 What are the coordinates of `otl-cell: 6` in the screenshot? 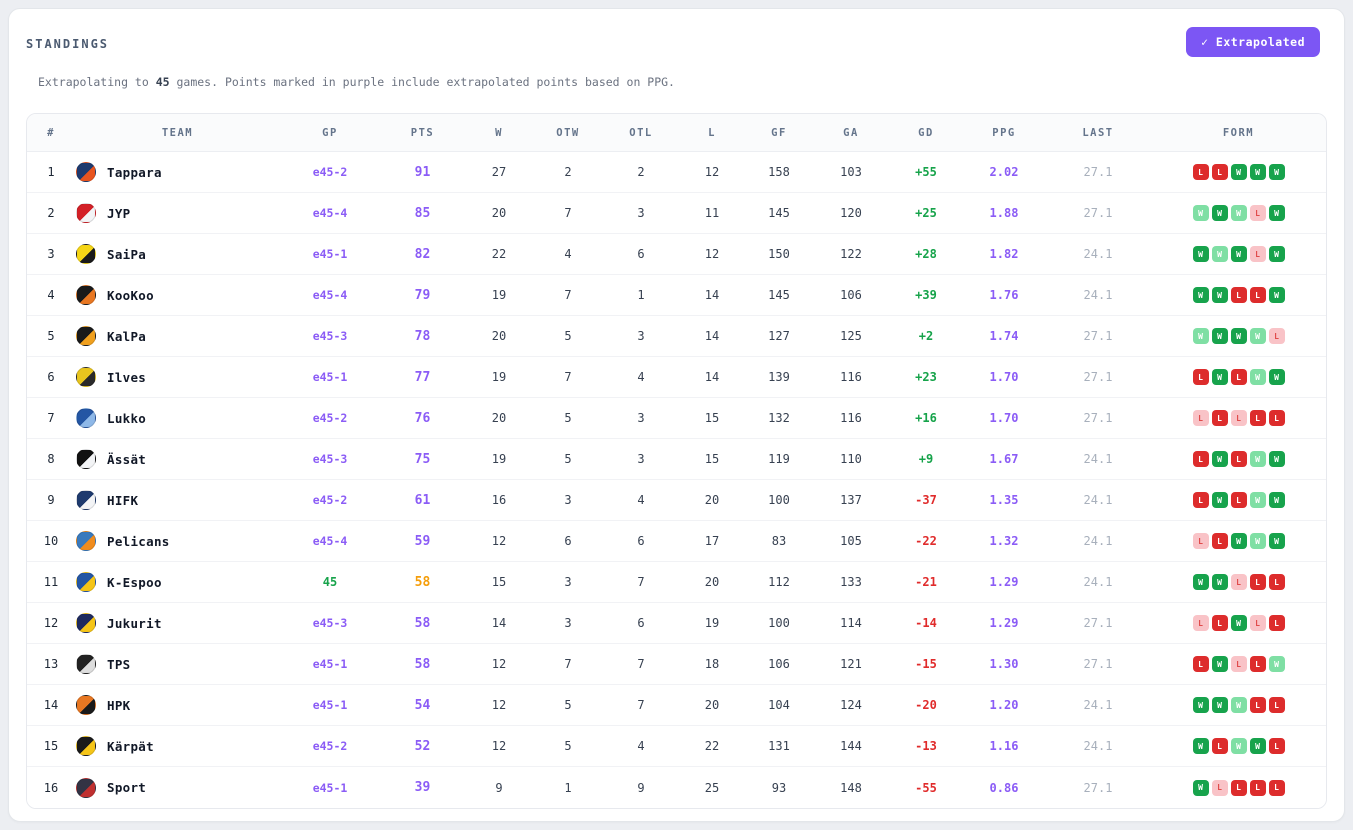 It's located at (641, 623).